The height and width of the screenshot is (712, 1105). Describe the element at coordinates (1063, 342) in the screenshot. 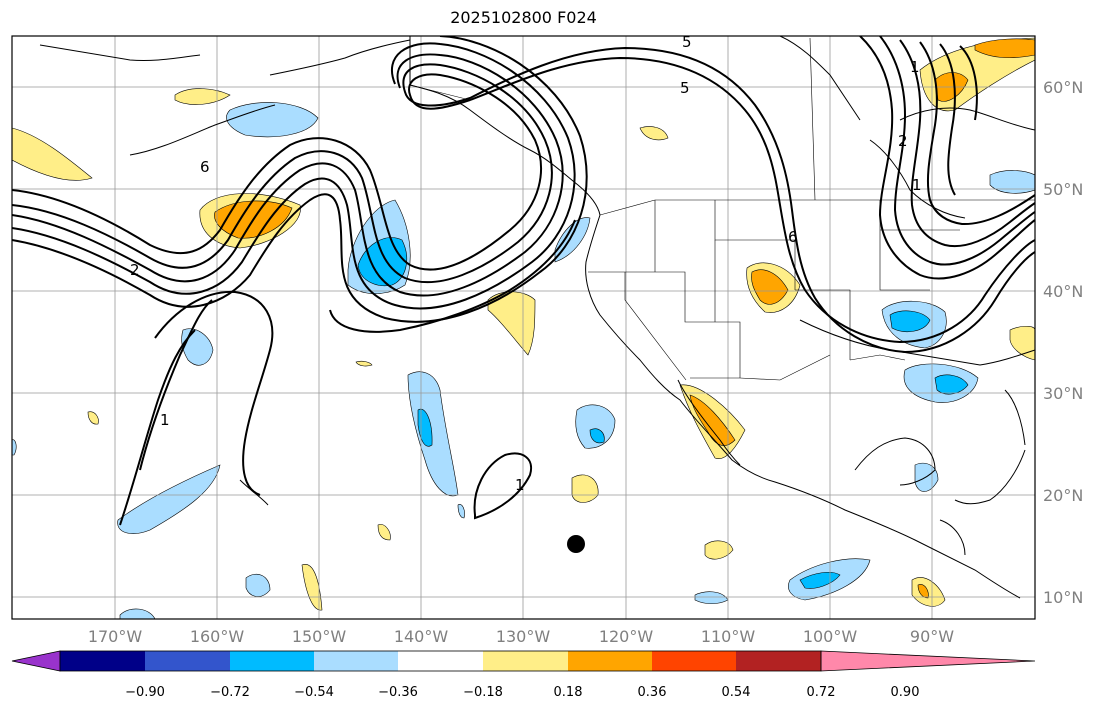

I see `latitude-labels: 60°N 50°N 40°N 30°N 20°N 10°N` at that location.